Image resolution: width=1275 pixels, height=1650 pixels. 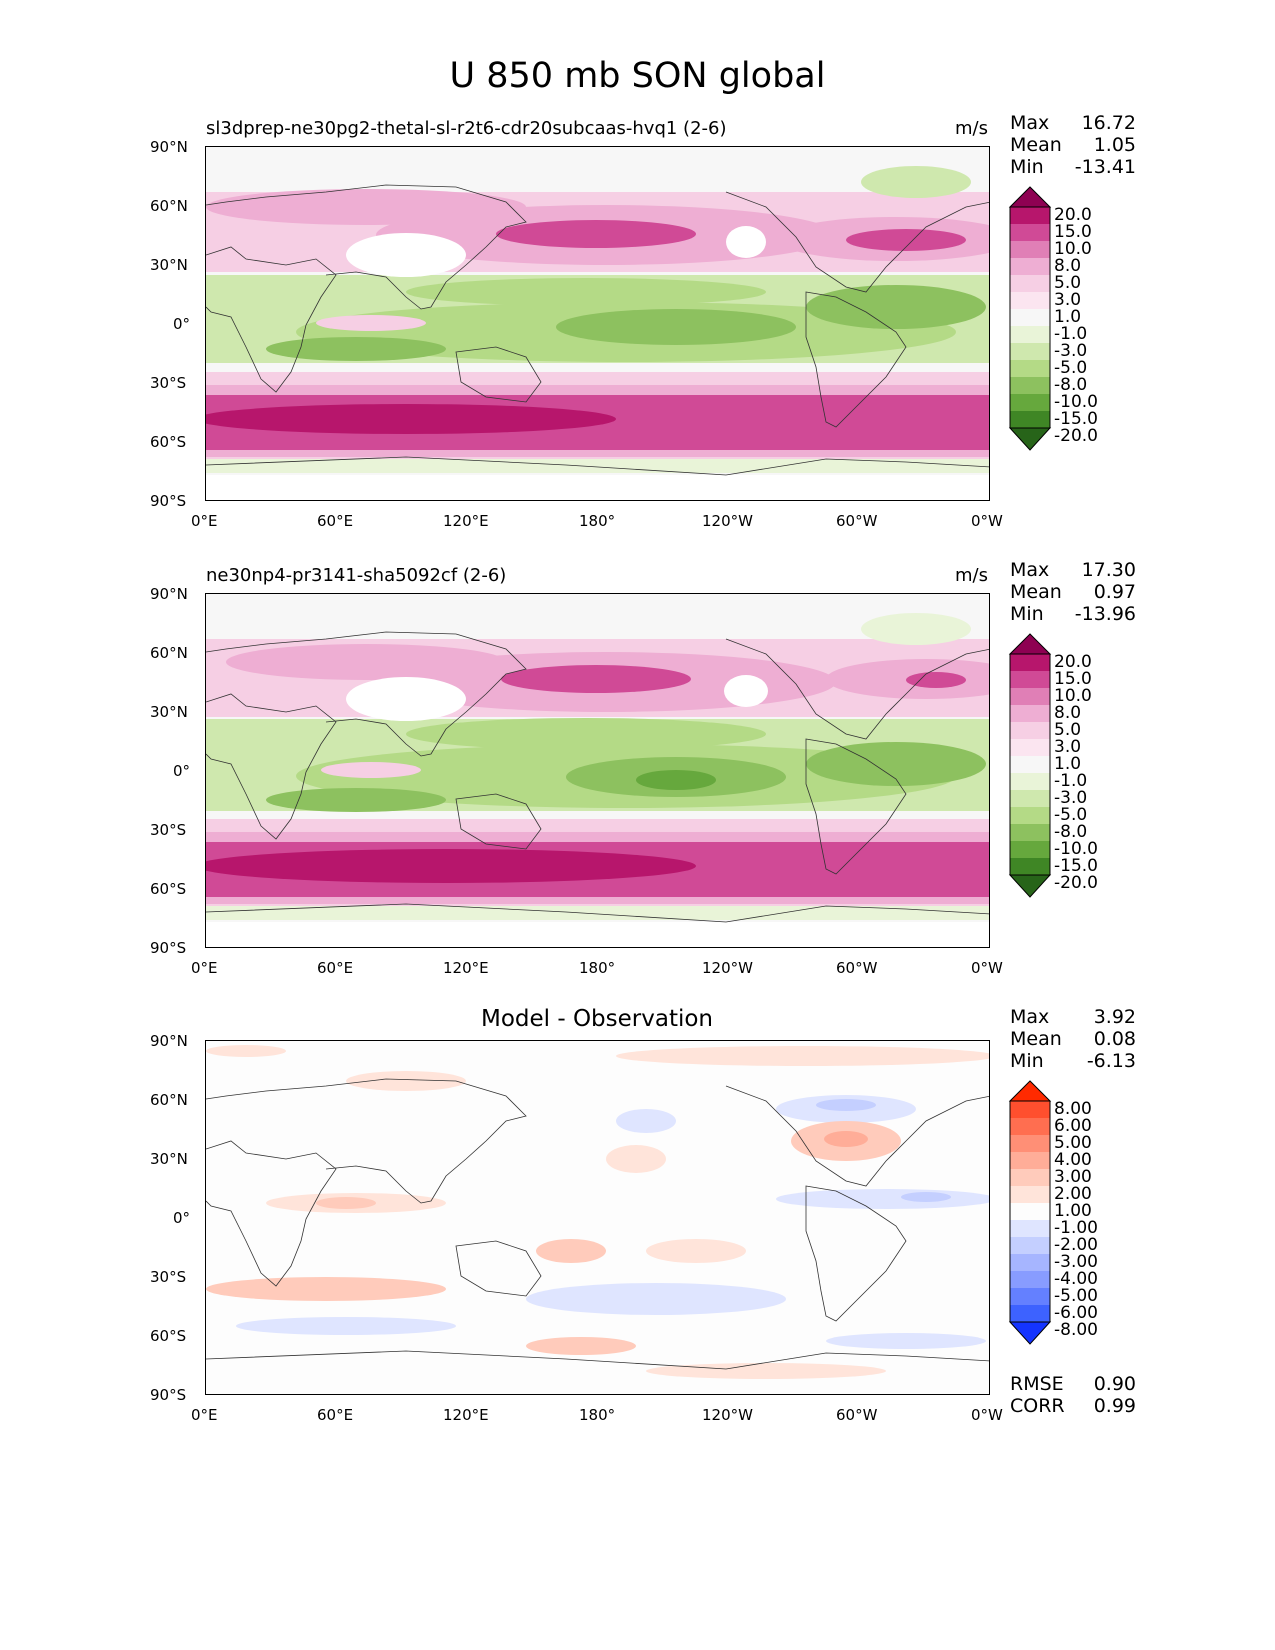 What do you see at coordinates (1073, 1211) in the screenshot?
I see `colorbar-label: 1.00` at bounding box center [1073, 1211].